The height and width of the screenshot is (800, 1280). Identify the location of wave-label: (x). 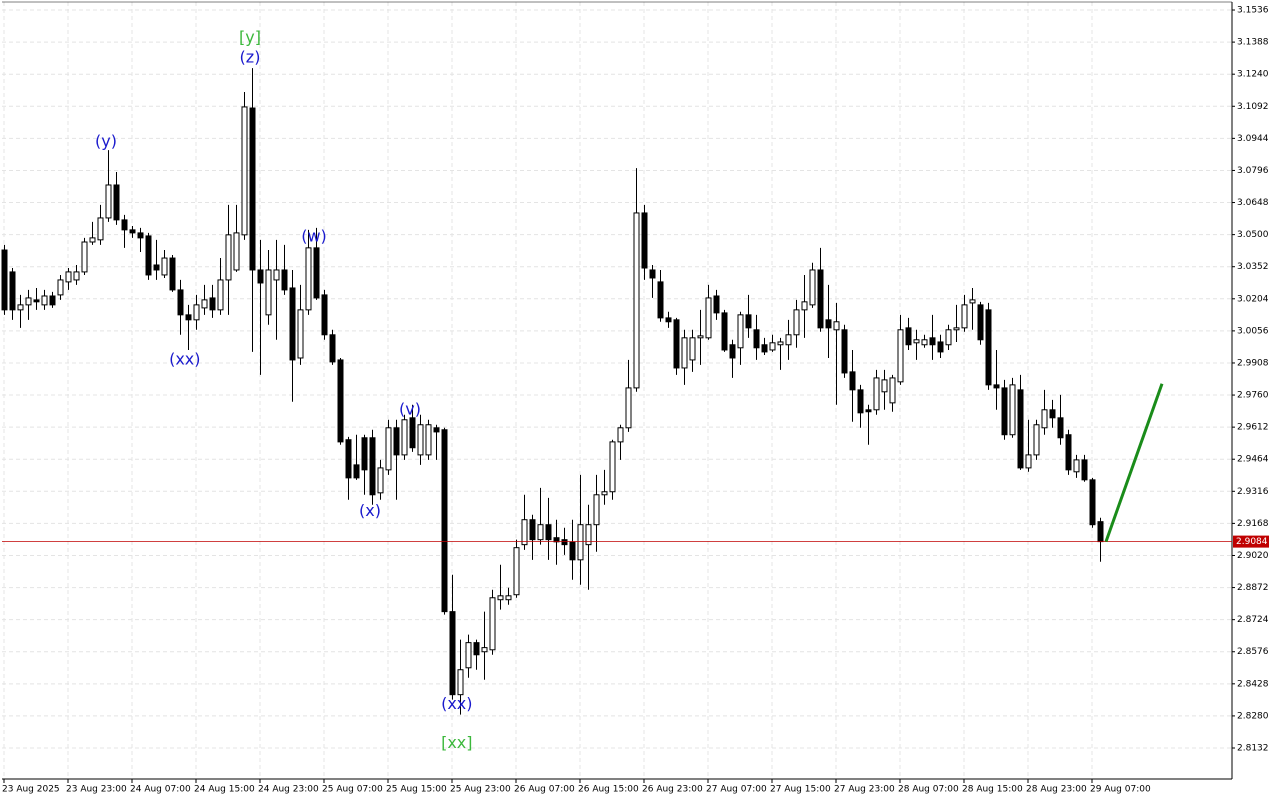
(370, 510).